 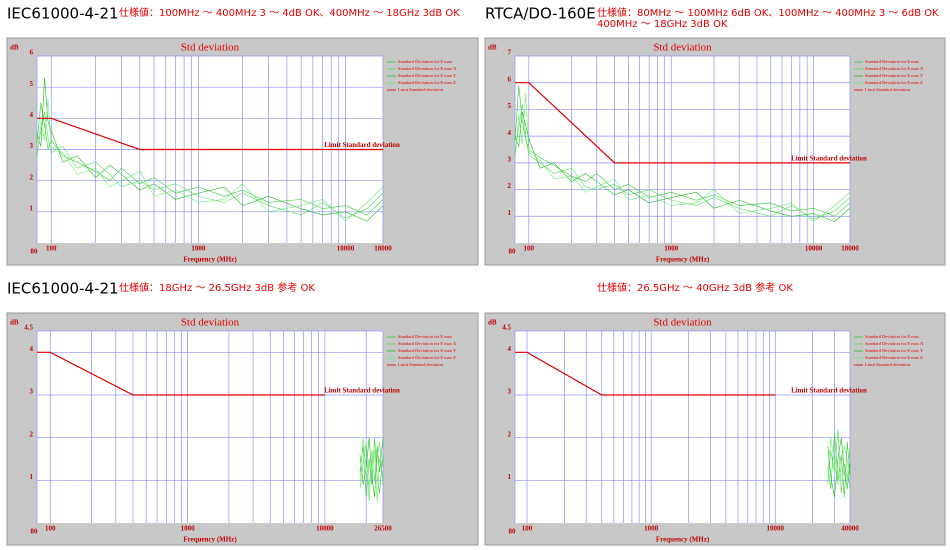 I want to click on spec-text: 仕様値：26.5GHz ～ 40GHz 3dB 参考 OK, so click(x=695, y=287).